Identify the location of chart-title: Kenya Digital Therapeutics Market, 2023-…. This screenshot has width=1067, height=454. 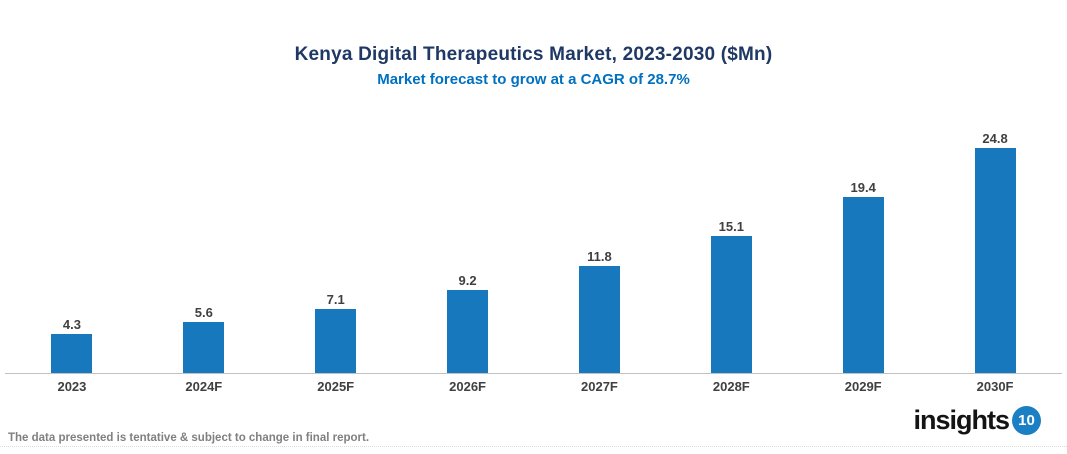
(533, 54).